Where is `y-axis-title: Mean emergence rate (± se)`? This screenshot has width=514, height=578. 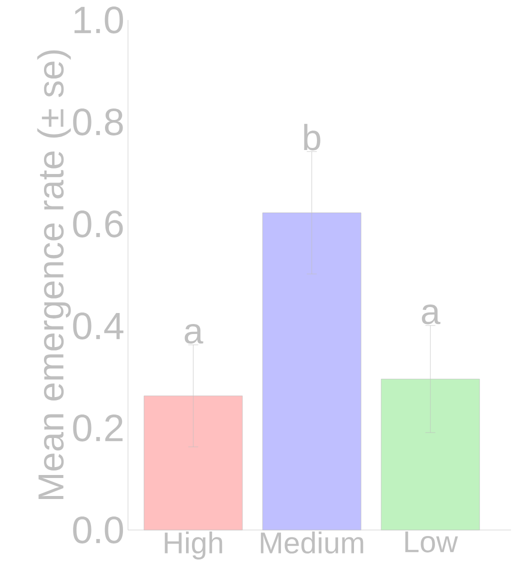 y-axis-title: Mean emergence rate (± se) is located at coordinates (54, 275).